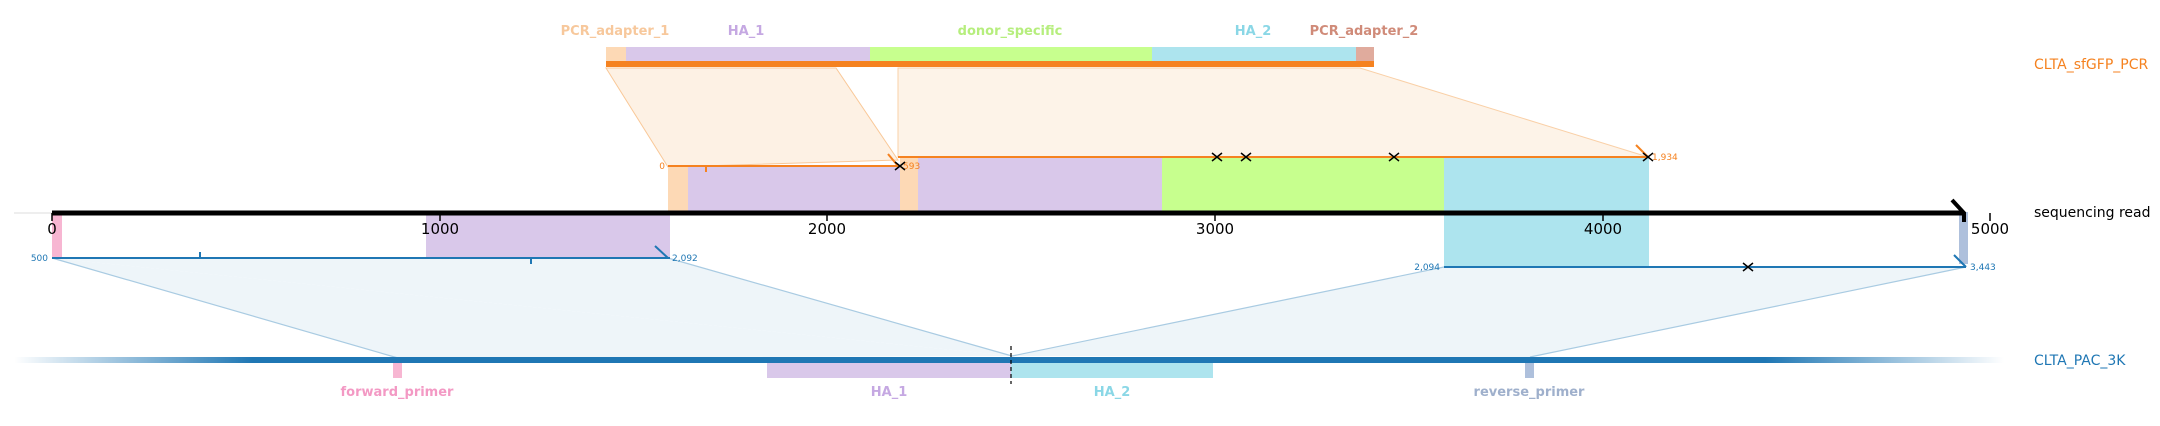 The image size is (2160, 426). Describe the element at coordinates (1112, 392) in the screenshot. I see `ref-label-ha-2: HA_2` at that location.